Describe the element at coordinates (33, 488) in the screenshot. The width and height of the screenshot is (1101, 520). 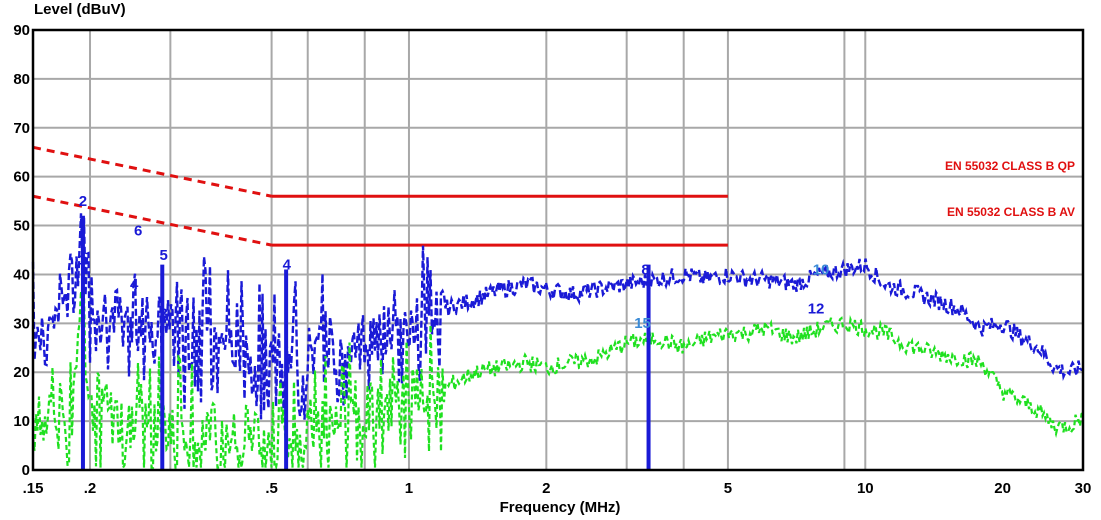
I see `x-tick-label: .15` at that location.